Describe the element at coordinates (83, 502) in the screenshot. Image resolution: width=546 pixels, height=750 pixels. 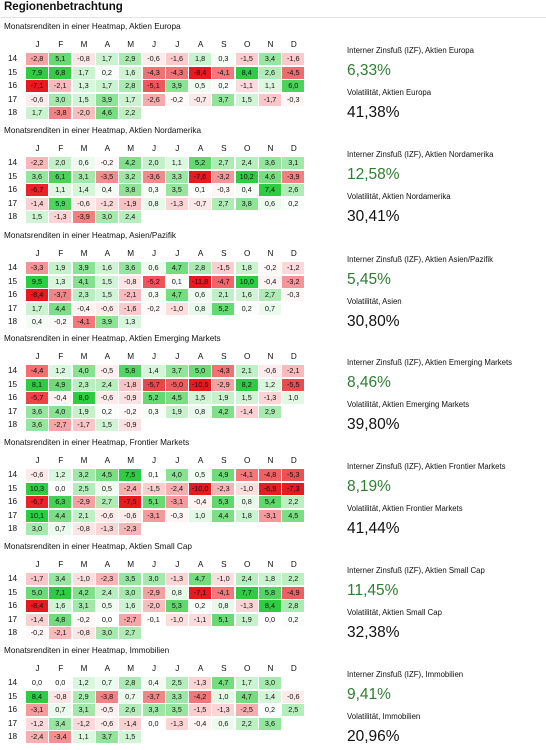
I see `heatmap-cell: -2,9` at that location.